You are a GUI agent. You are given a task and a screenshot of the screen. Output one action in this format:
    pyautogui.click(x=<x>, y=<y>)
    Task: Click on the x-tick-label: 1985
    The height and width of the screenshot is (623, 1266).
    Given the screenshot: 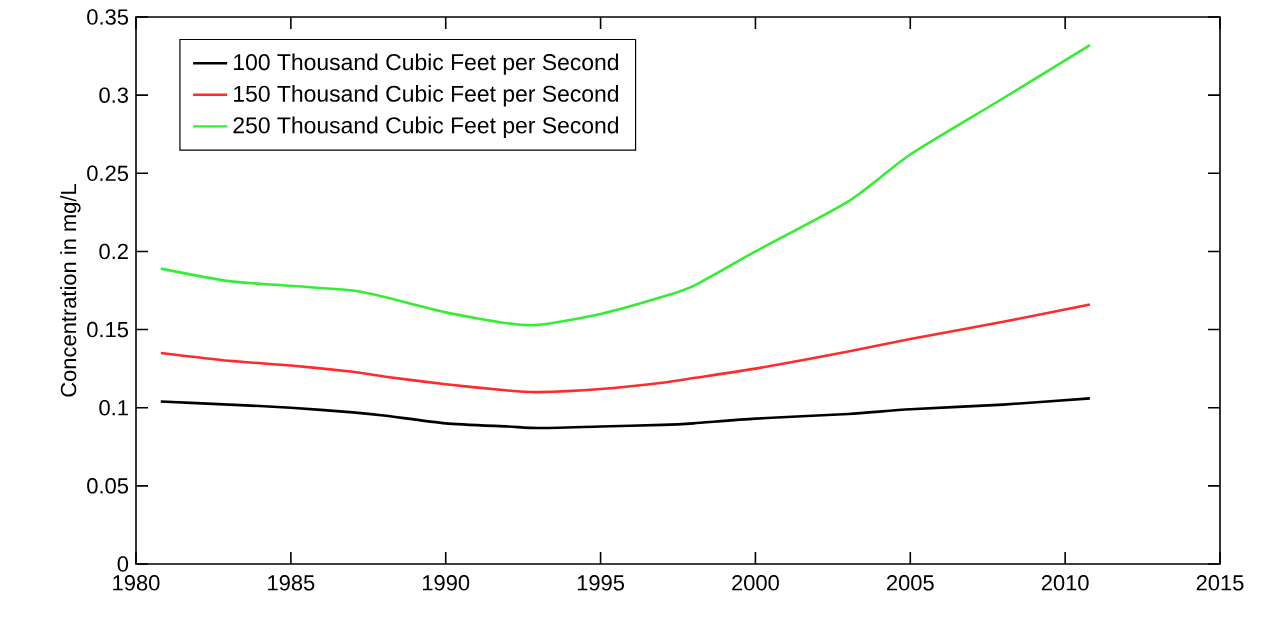 What is the action you would take?
    pyautogui.click(x=291, y=583)
    